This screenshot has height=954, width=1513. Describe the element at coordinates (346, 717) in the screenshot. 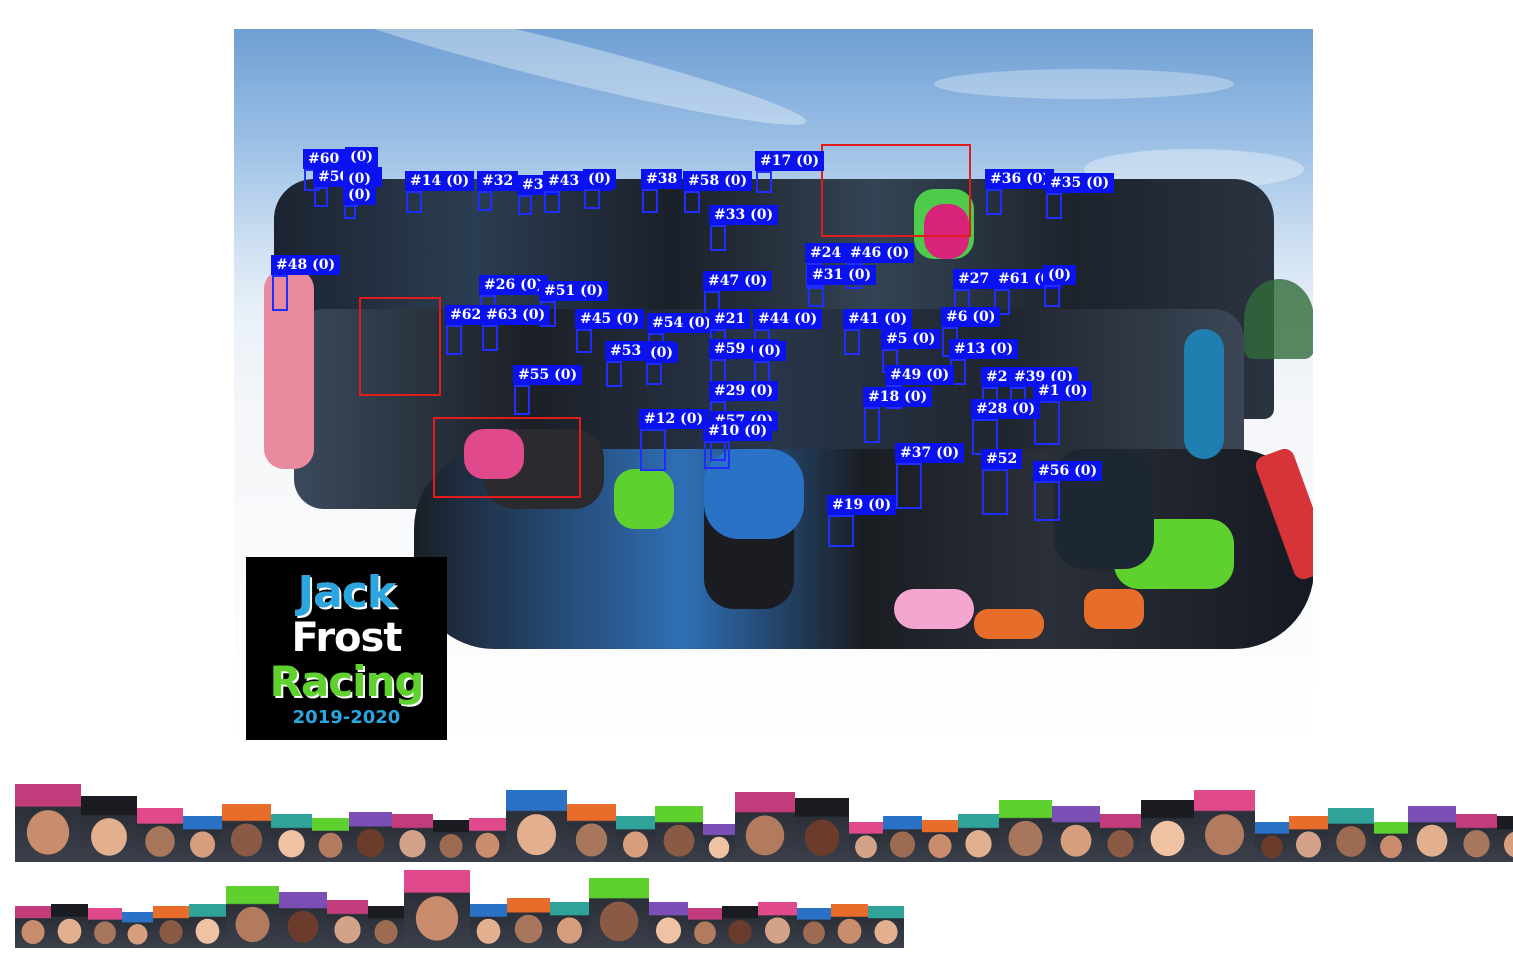

I see `logo-text-season: 2019-2020` at that location.